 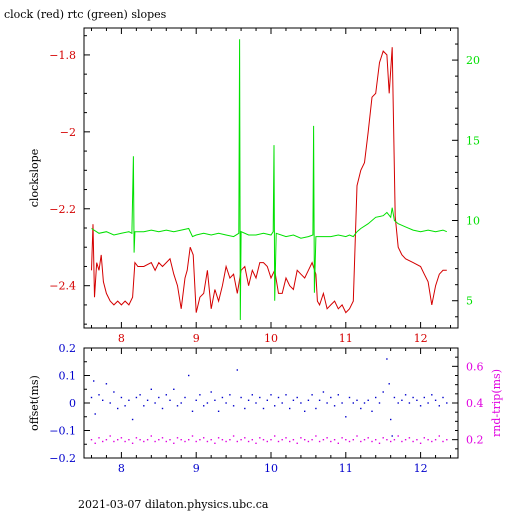 I want to click on y-right-tick-label: 15, so click(x=473, y=140).